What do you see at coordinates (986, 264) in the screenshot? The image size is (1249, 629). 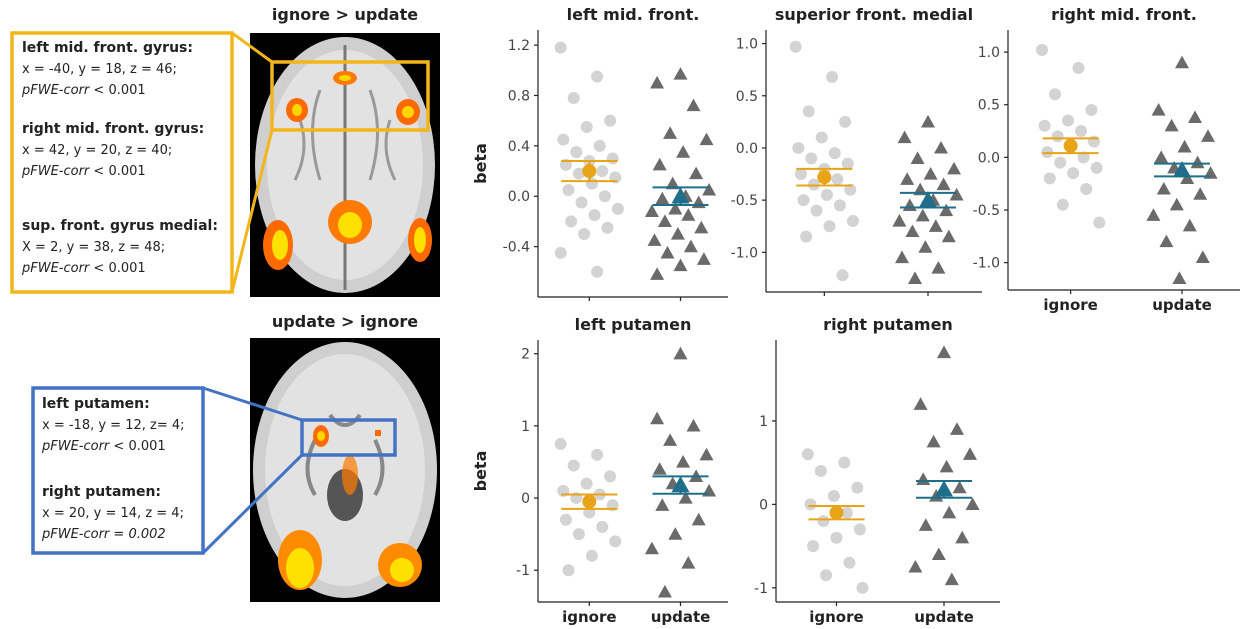 I see `y-tick-label: -1.0` at bounding box center [986, 264].